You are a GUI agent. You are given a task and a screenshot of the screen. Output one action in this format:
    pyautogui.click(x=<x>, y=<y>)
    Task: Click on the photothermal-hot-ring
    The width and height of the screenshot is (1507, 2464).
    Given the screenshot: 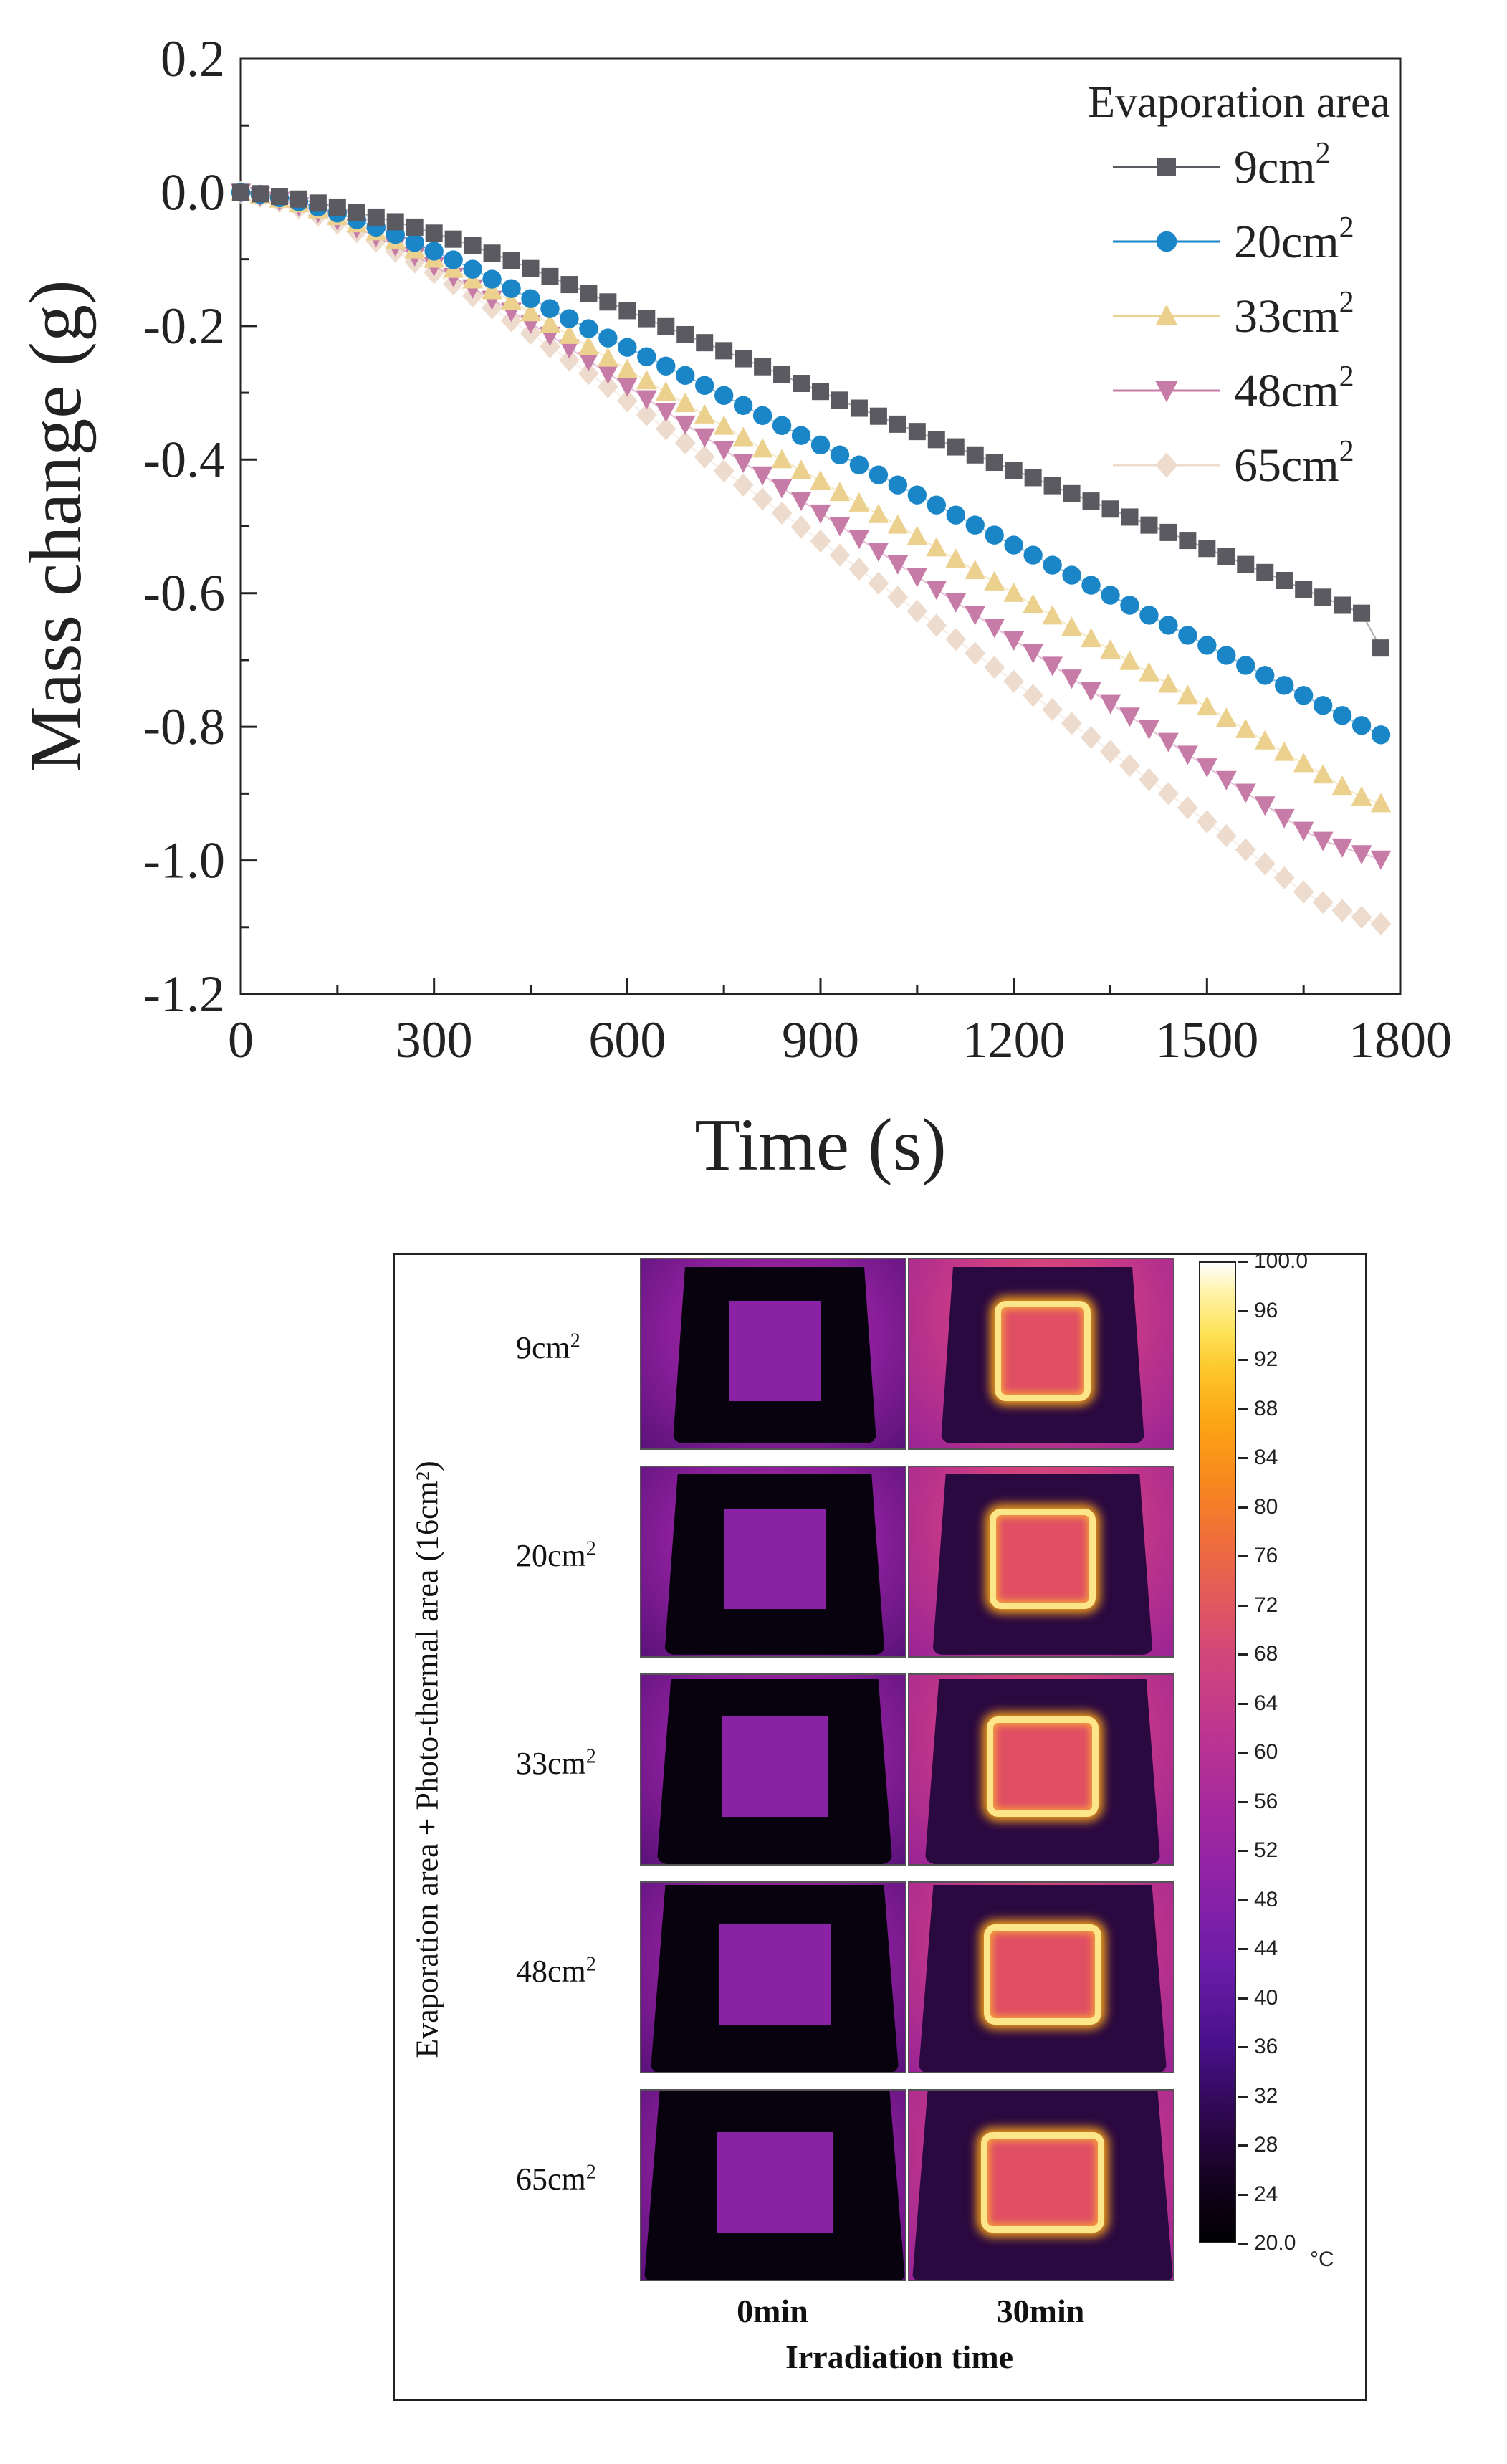 What is the action you would take?
    pyautogui.click(x=1043, y=1351)
    